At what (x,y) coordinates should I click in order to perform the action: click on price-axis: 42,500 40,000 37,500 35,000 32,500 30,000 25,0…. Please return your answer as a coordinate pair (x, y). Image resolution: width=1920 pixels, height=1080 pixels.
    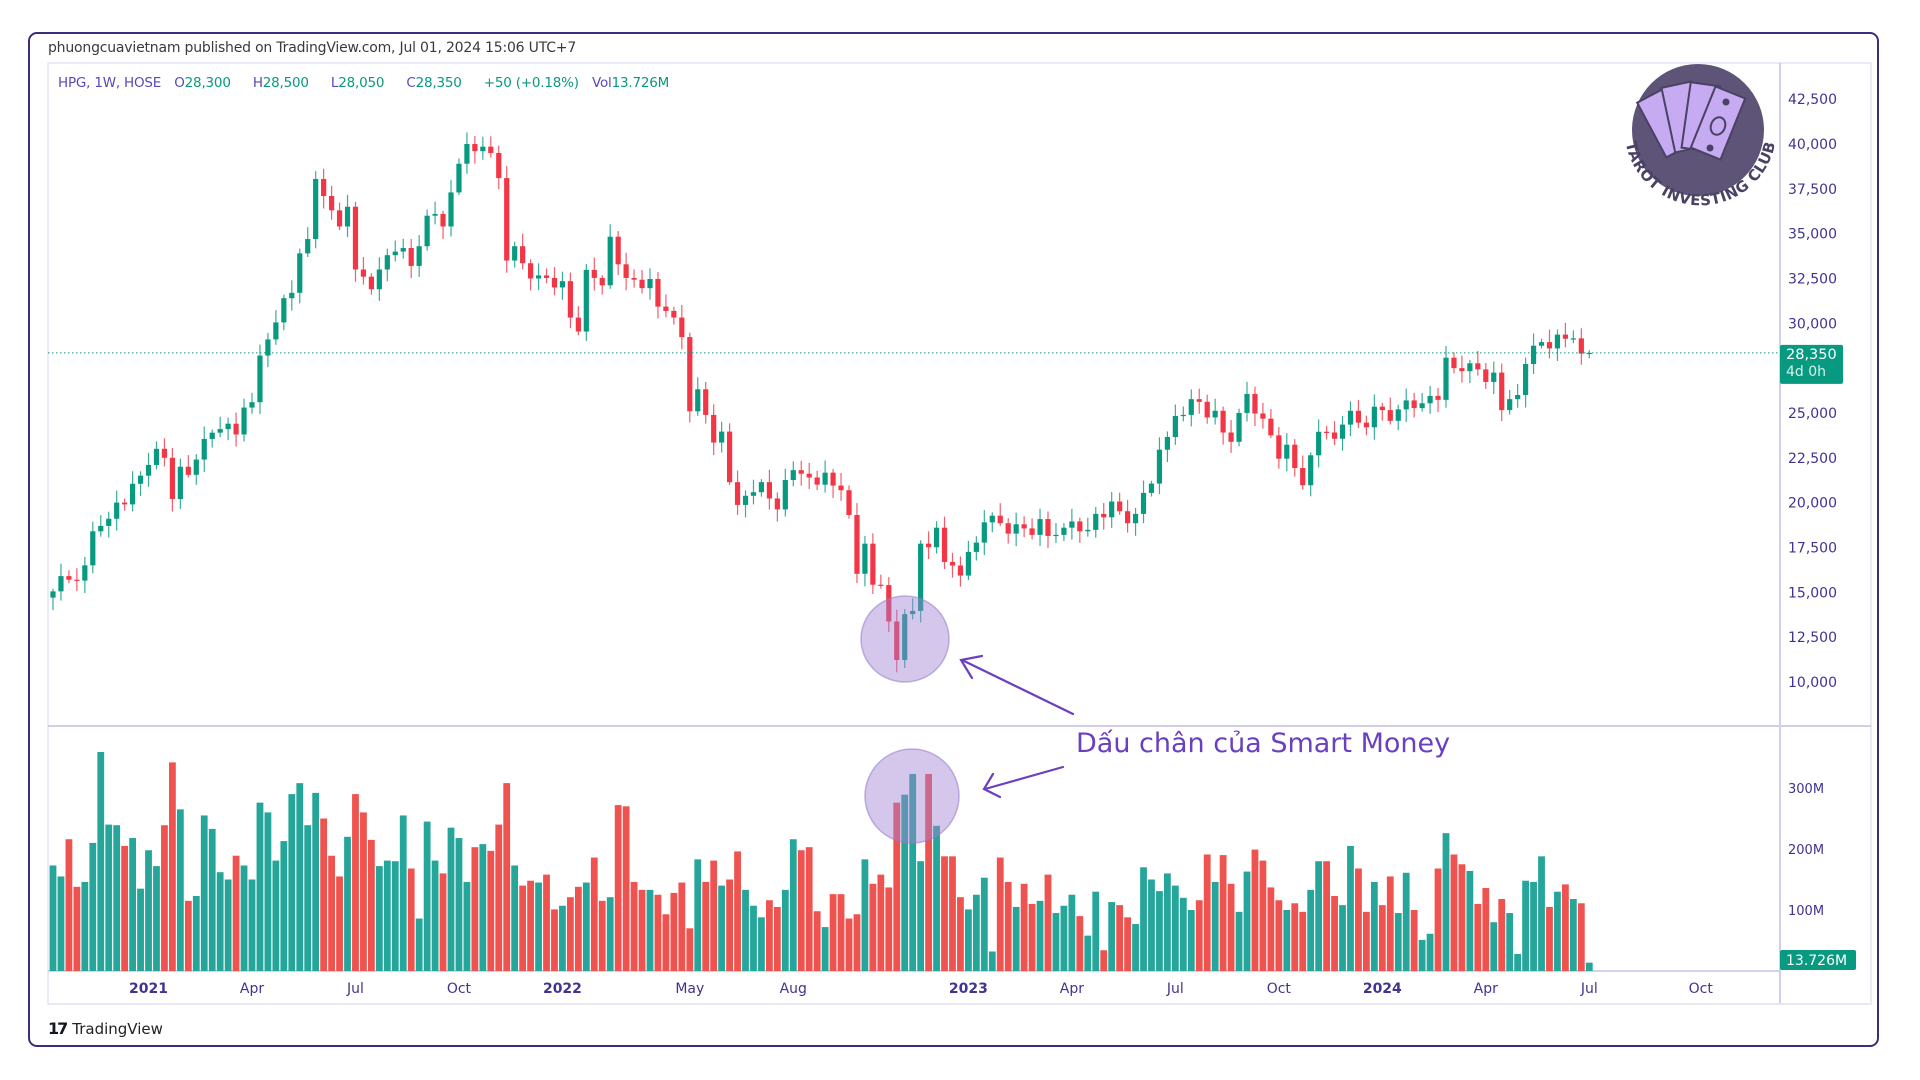
    Looking at the image, I should click on (1812, 391).